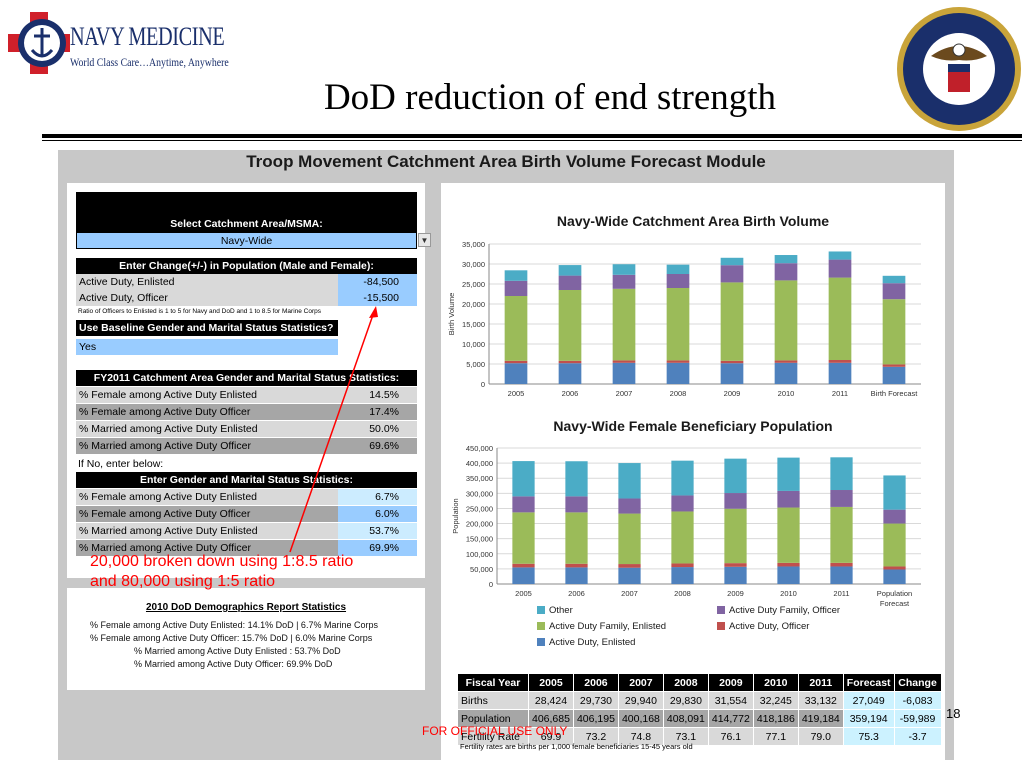 The width and height of the screenshot is (1024, 768). What do you see at coordinates (495, 731) in the screenshot?
I see `official-use-label: FOR OFFICIAL USE ONLY` at bounding box center [495, 731].